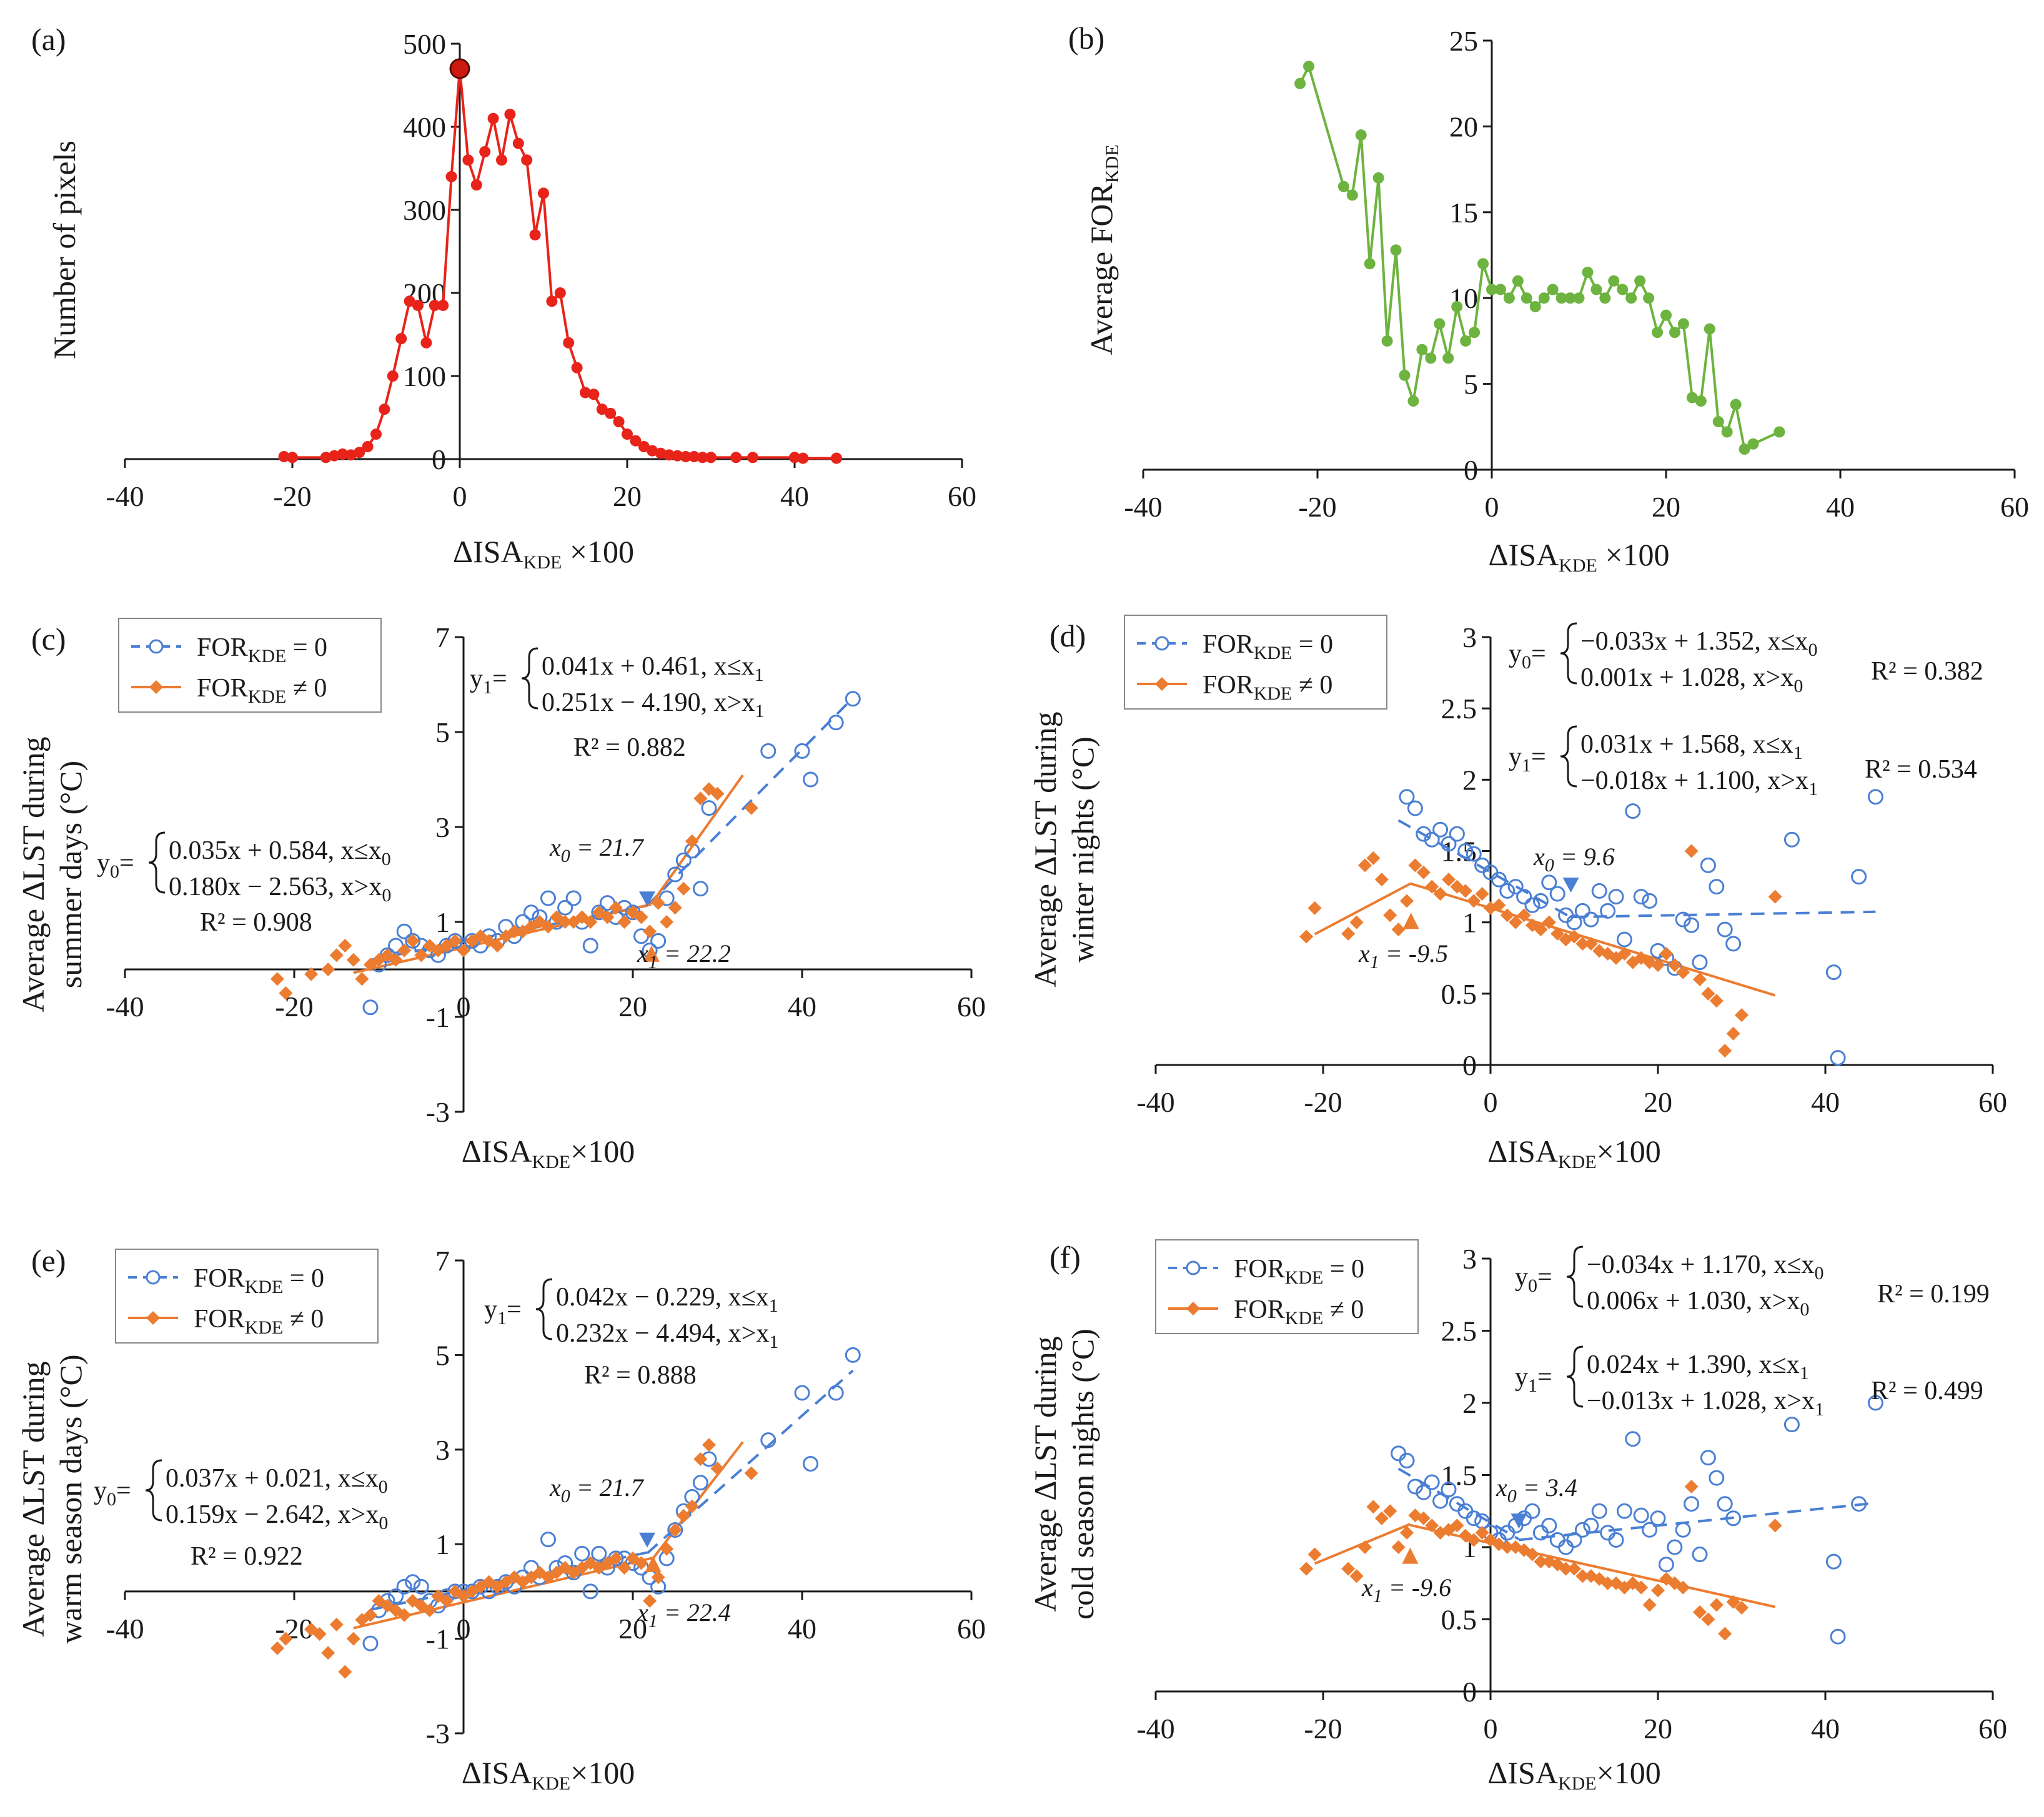 This screenshot has width=2044, height=1817. I want to click on equation-y1-line1-sub: 1, so click(1798, 753).